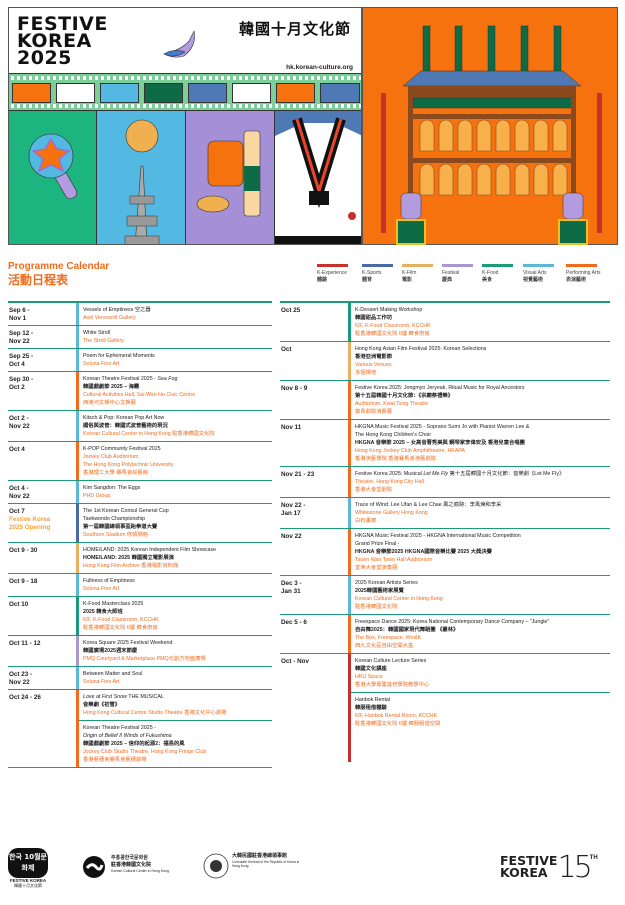 The width and height of the screenshot is (625, 905). I want to click on event-title: Korean Theatre Festival 2025 -, so click(175, 728).